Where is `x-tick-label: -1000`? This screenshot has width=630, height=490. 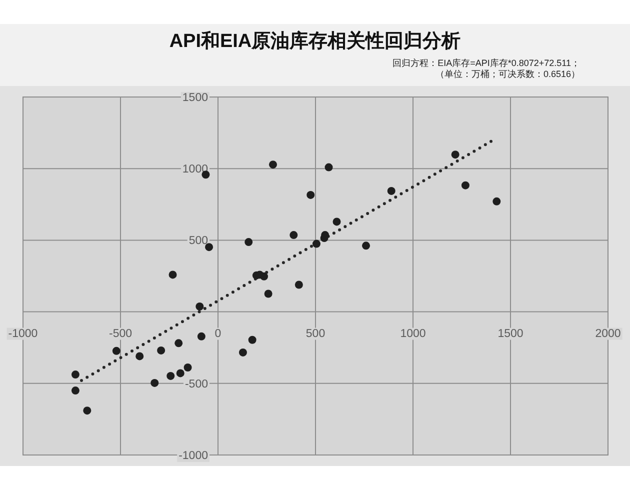
x-tick-label: -1000 is located at coordinates (23, 334).